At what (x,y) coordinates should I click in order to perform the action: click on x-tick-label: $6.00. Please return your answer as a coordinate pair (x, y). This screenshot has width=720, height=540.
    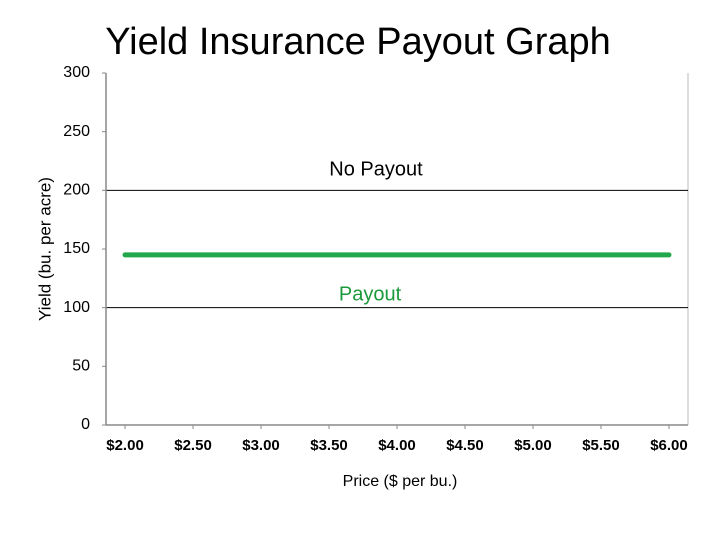
    Looking at the image, I should click on (669, 445).